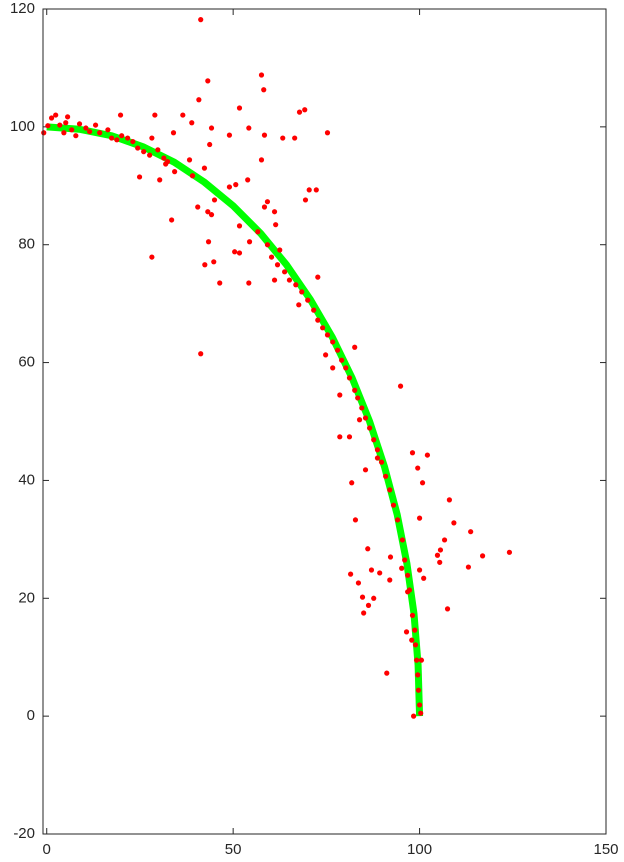 This screenshot has height=862, width=624. I want to click on y-tick-label: 40, so click(26, 479).